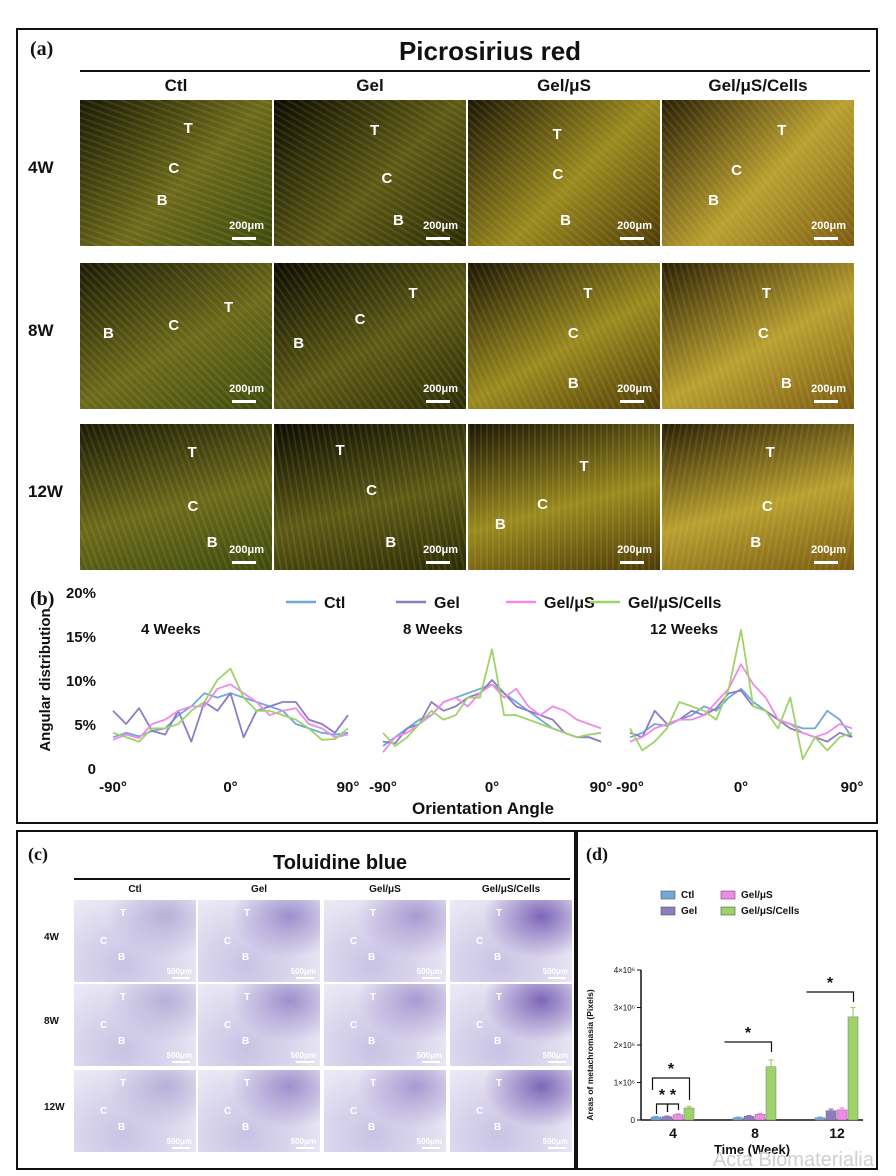 The height and width of the screenshot is (1176, 896). I want to click on y-tick-label: 5%, so click(85, 725).